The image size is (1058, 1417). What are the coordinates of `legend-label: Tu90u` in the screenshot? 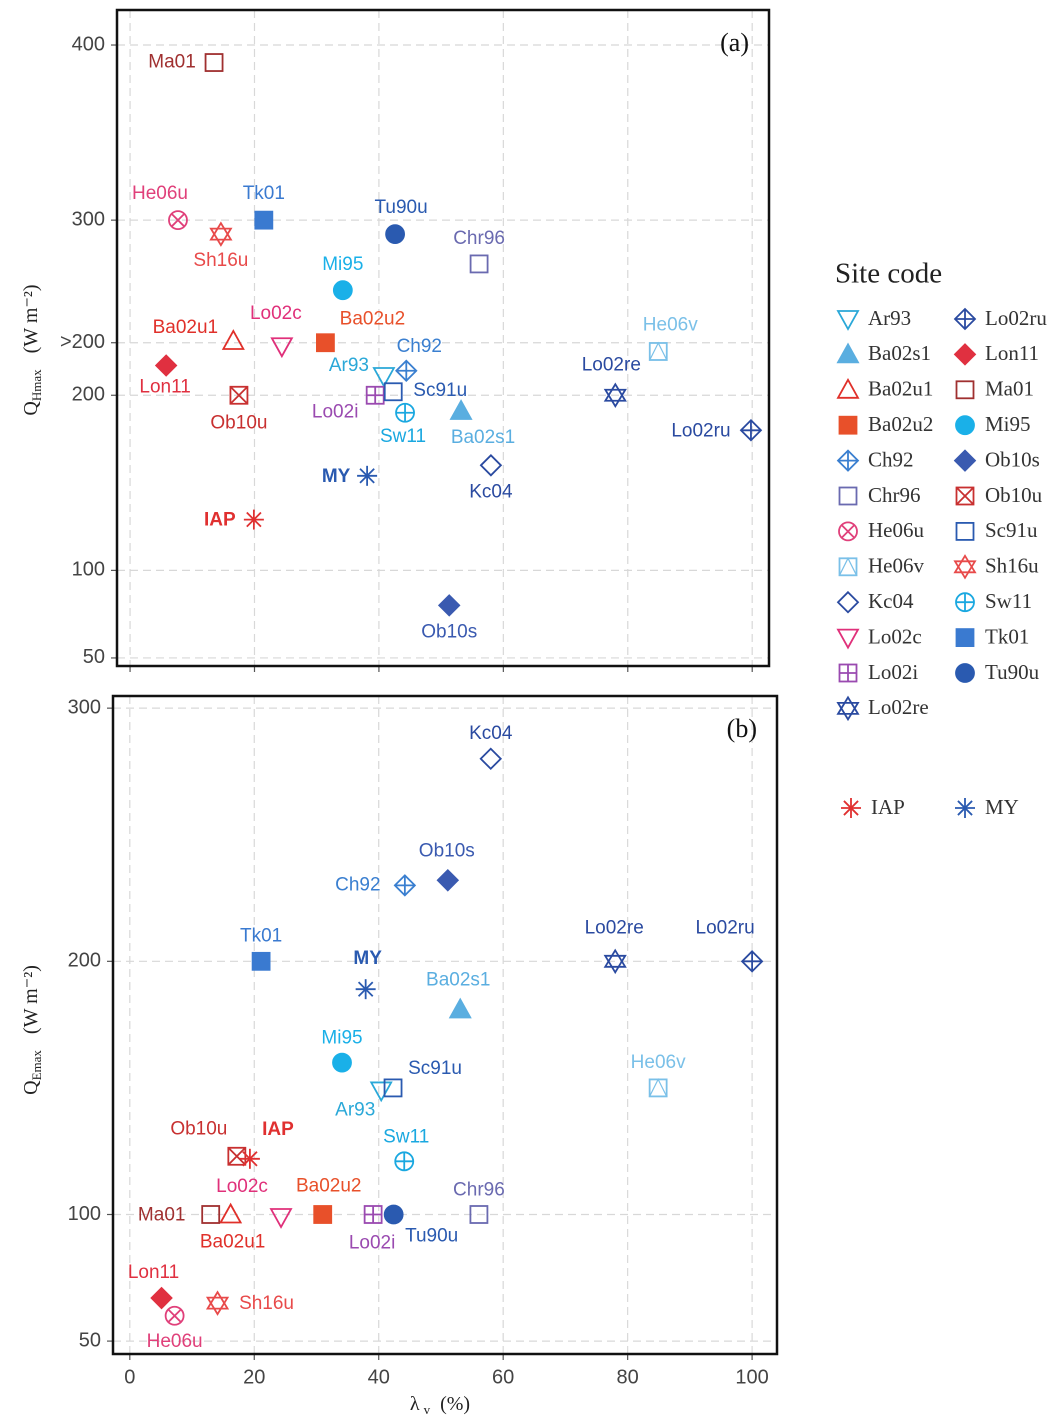 It's located at (1012, 672).